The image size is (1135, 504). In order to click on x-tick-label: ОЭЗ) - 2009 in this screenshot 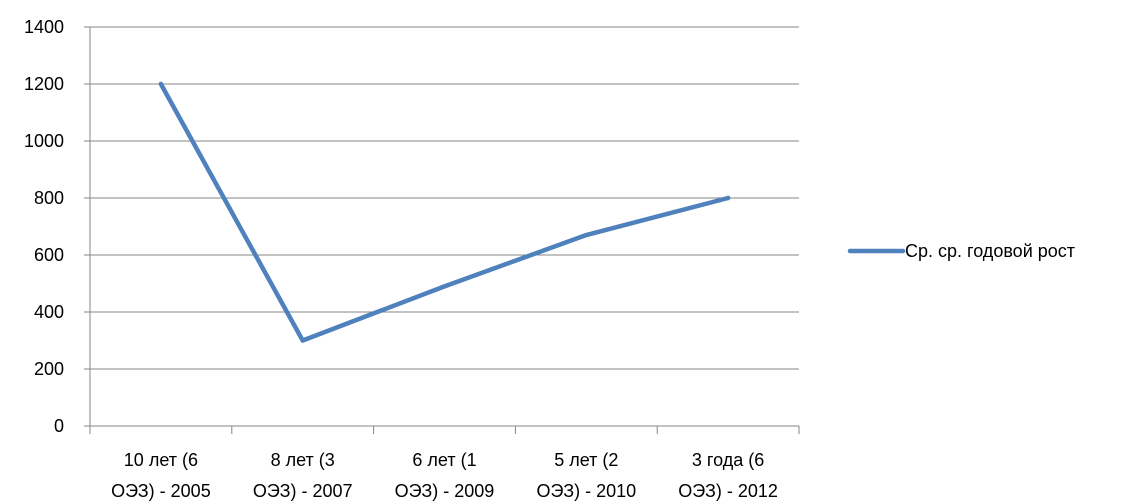, I will do `click(445, 491)`.